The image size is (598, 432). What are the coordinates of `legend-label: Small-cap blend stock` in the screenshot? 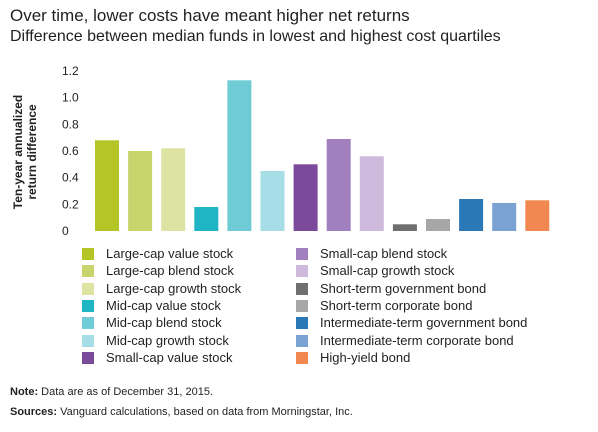 It's located at (384, 253).